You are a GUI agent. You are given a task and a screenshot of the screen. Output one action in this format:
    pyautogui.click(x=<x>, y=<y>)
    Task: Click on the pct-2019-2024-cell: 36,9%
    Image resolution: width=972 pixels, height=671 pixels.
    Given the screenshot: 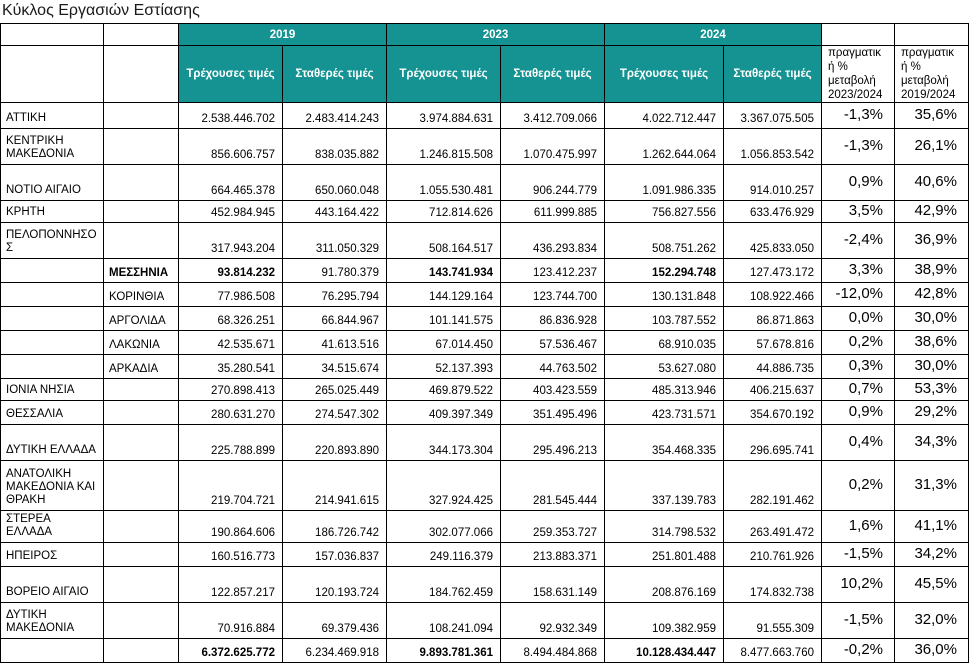 What is the action you would take?
    pyautogui.click(x=931, y=240)
    